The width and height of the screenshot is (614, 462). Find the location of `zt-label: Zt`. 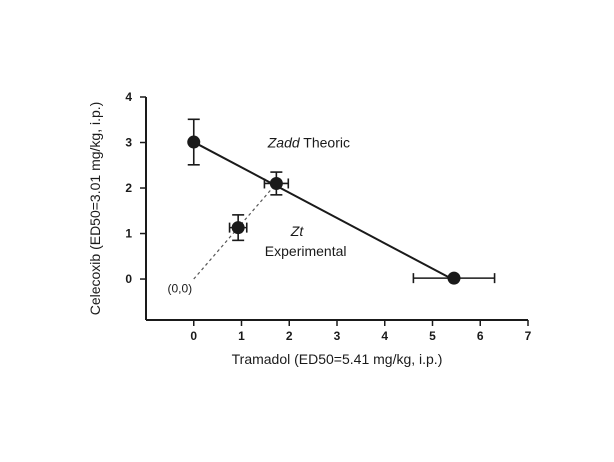

zt-label: Zt is located at coordinates (297, 231).